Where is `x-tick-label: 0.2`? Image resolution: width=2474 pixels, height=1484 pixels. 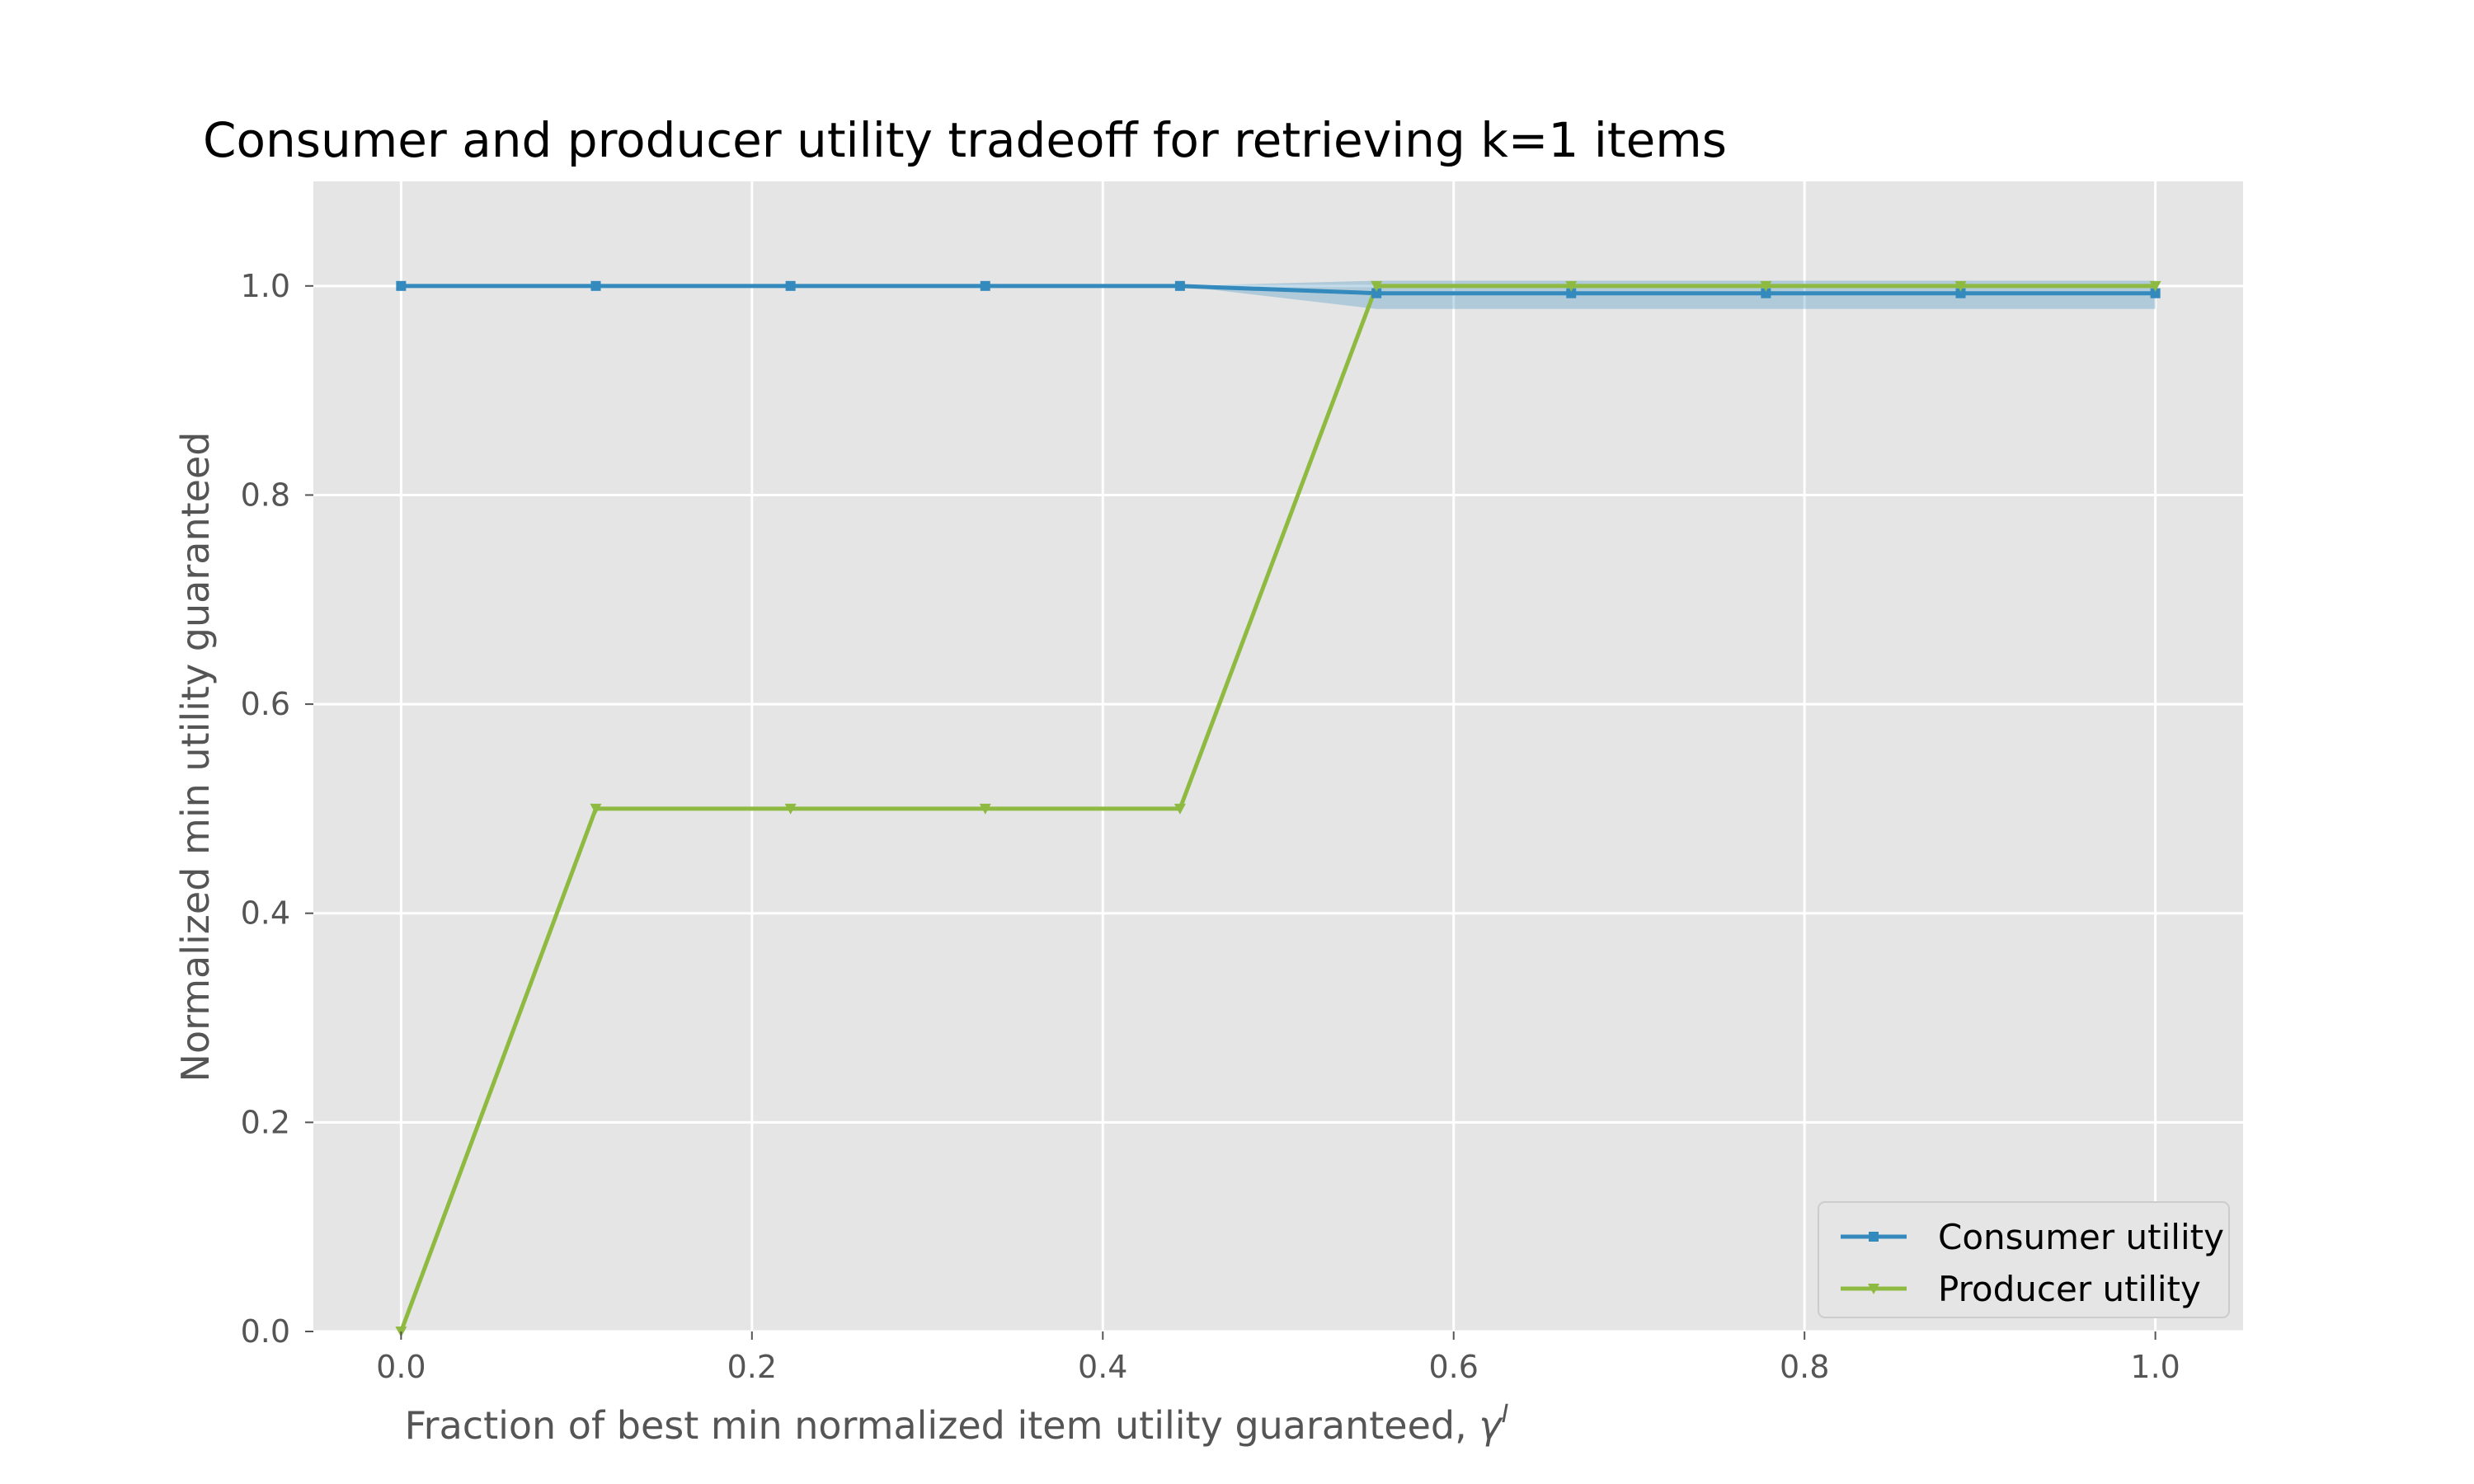 x-tick-label: 0.2 is located at coordinates (752, 1367).